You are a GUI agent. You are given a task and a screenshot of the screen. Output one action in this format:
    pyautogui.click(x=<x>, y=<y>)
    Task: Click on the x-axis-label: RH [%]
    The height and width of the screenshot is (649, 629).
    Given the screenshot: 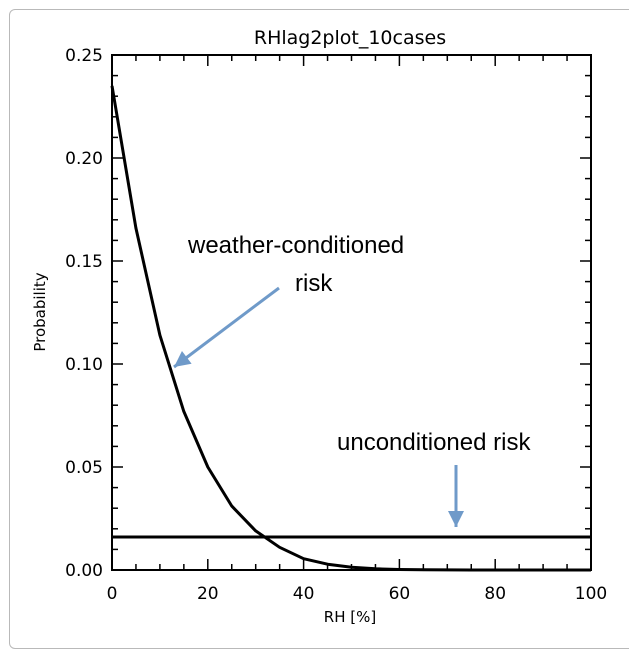 What is the action you would take?
    pyautogui.click(x=350, y=616)
    